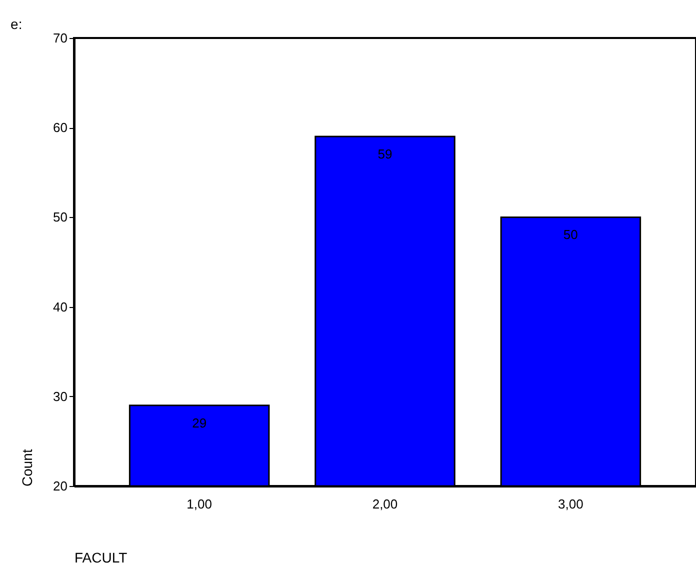  What do you see at coordinates (60, 217) in the screenshot?
I see `y-tick-label: 50` at bounding box center [60, 217].